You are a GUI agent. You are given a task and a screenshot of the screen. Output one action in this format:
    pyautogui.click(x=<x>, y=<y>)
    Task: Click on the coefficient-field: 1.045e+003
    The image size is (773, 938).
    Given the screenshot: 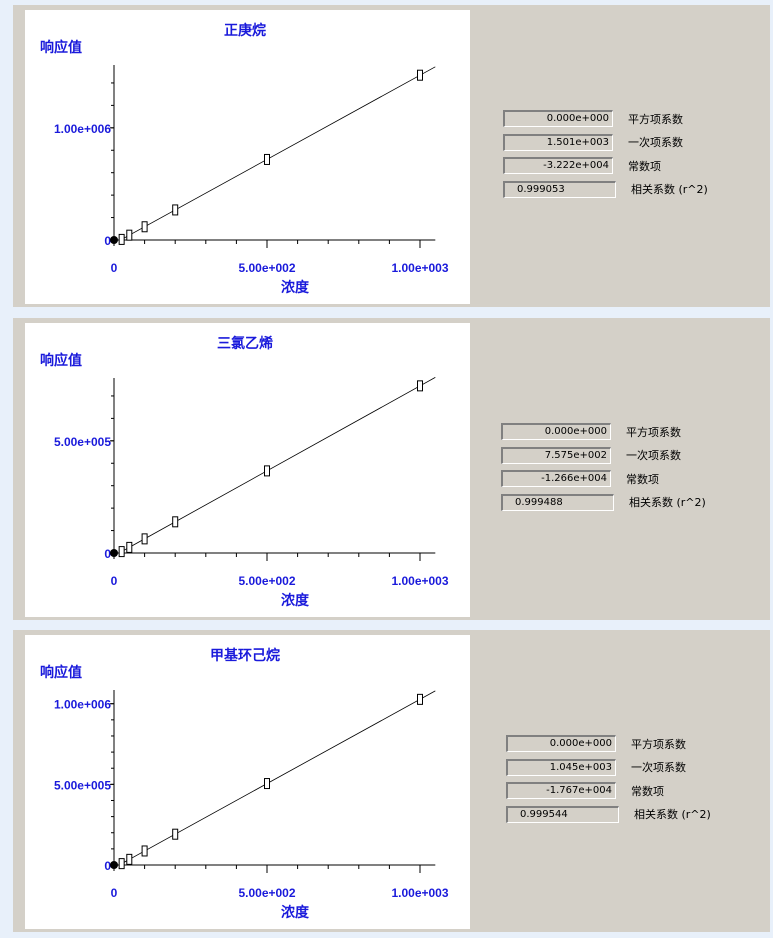 What is the action you would take?
    pyautogui.click(x=561, y=767)
    